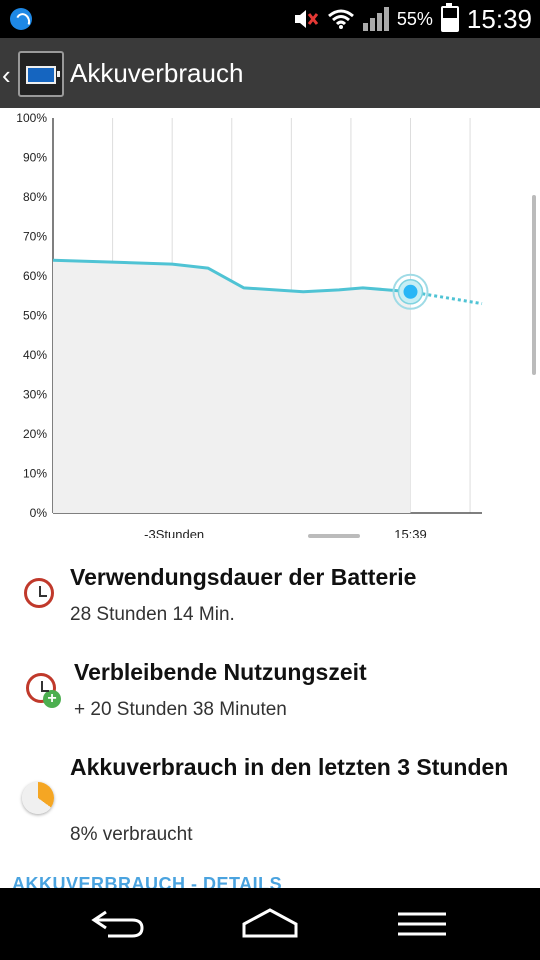  What do you see at coordinates (152, 614) in the screenshot?
I see `item-subtitle: 28 Stunden 14 Min.` at bounding box center [152, 614].